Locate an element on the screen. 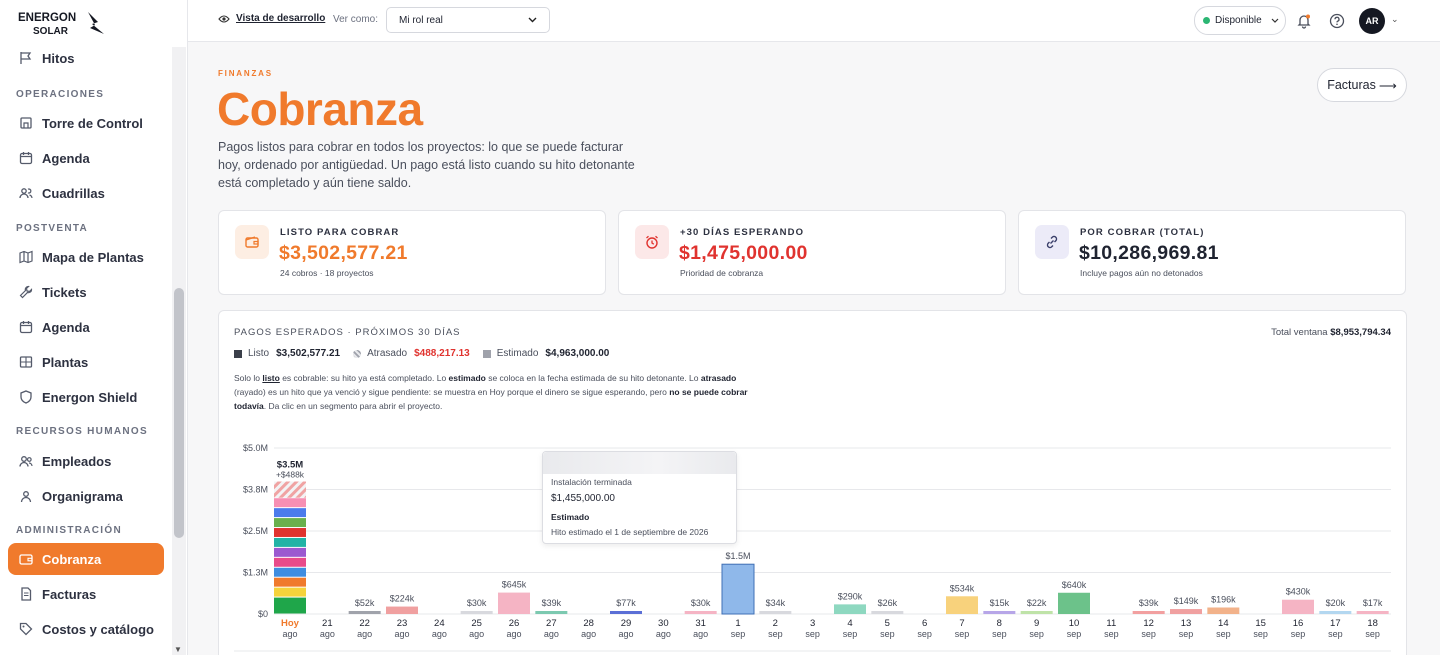 The width and height of the screenshot is (1440, 655). avatar-chevron-down-icon: ⌄ is located at coordinates (1395, 19).